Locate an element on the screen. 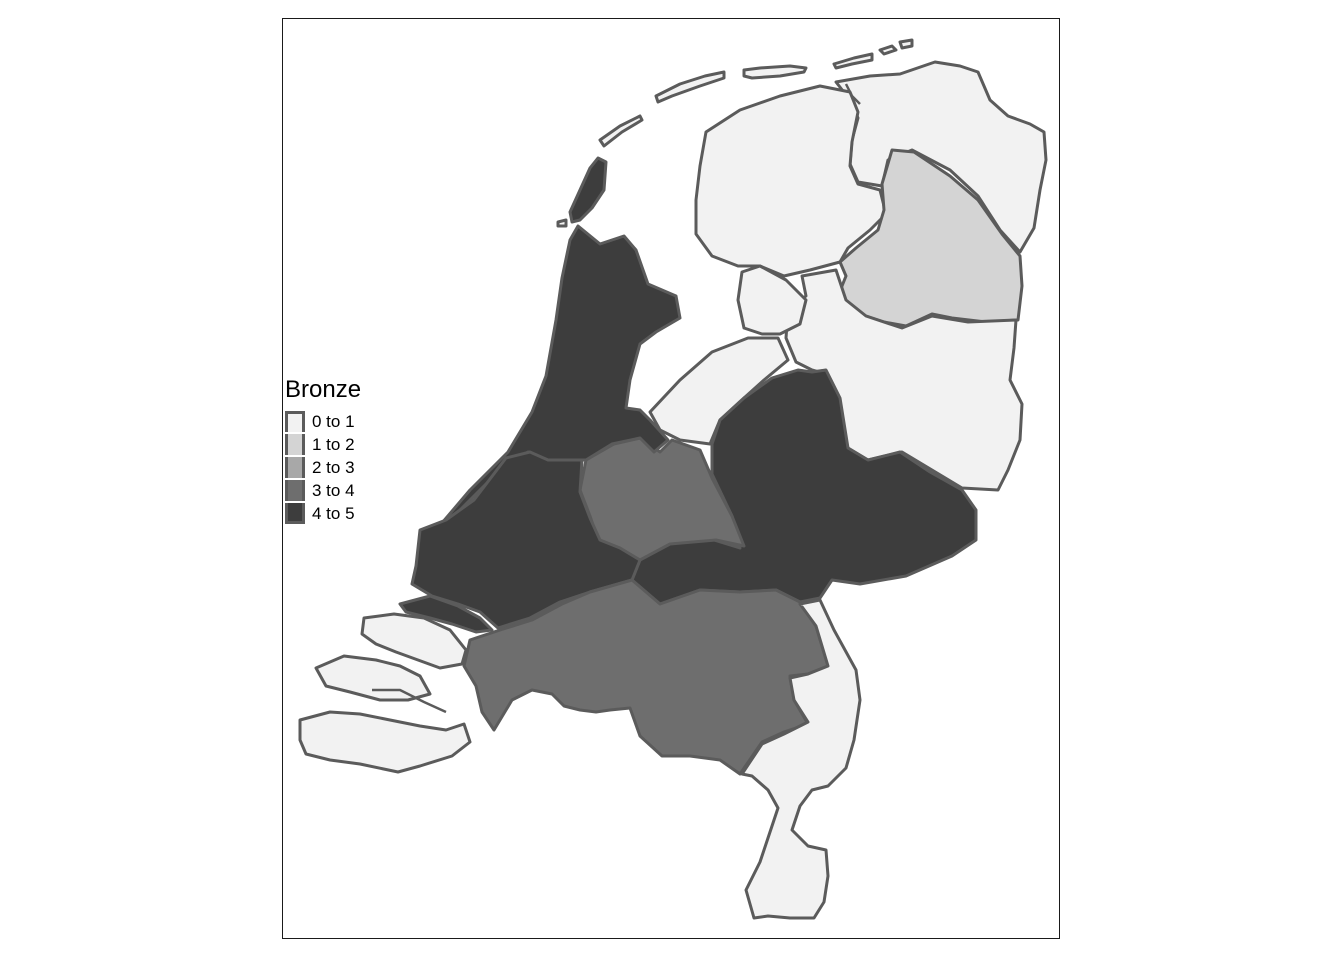 Image resolution: width=1344 pixels, height=960 pixels. legend-label: 0 to 1 is located at coordinates (333, 421).